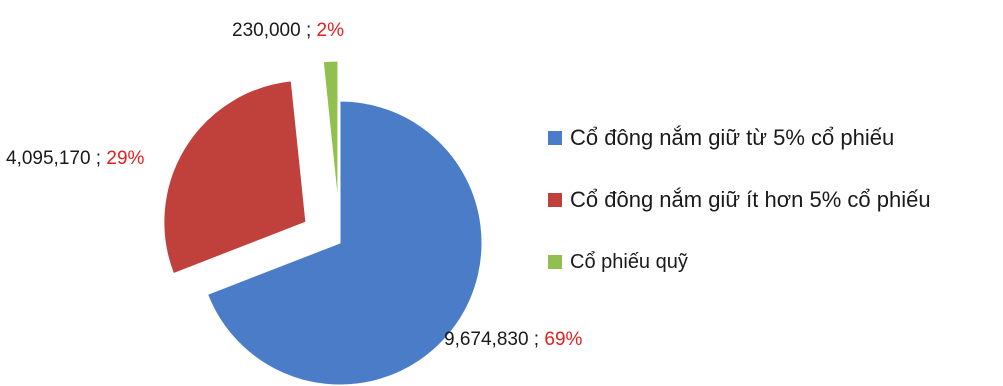 This screenshot has height=386, width=1003. Describe the element at coordinates (555, 138) in the screenshot. I see `legend-swatch-major-shareholders` at that location.